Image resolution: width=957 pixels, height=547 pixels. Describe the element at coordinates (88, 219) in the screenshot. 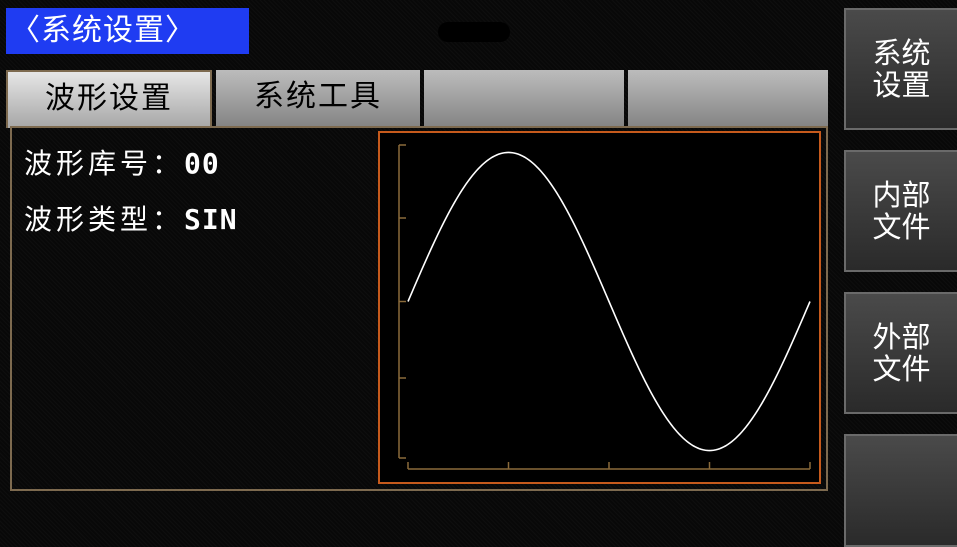

I see `waveform-type-label: 波形类型` at that location.